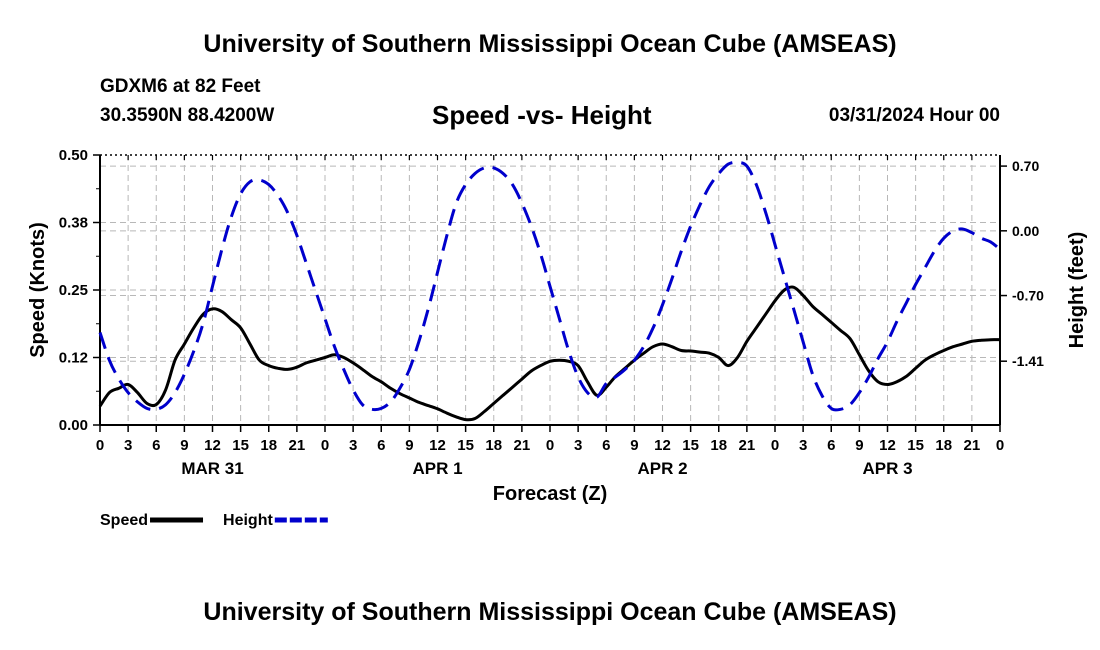 The height and width of the screenshot is (650, 1100). Describe the element at coordinates (1028, 296) in the screenshot. I see `y2-tick-label: -0.70` at that location.